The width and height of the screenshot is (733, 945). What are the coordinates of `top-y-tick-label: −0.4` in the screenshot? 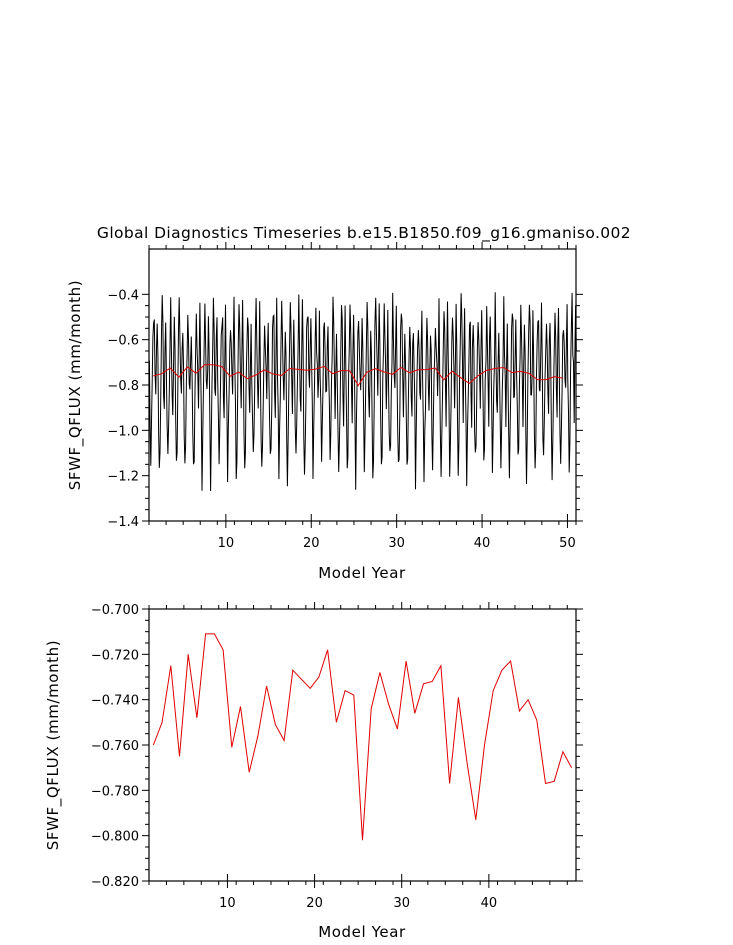 It's located at (123, 295).